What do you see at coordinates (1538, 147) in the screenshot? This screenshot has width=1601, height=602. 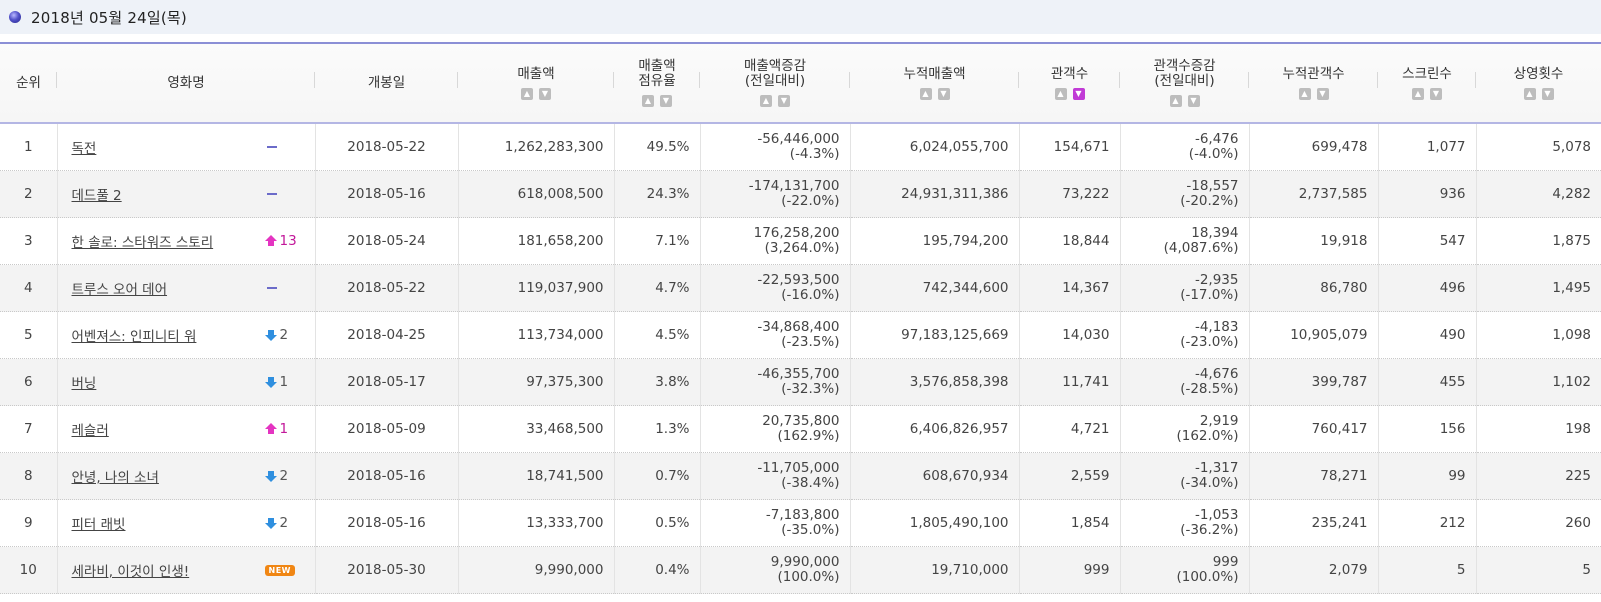 I see `shows-cell: 5,078` at bounding box center [1538, 147].